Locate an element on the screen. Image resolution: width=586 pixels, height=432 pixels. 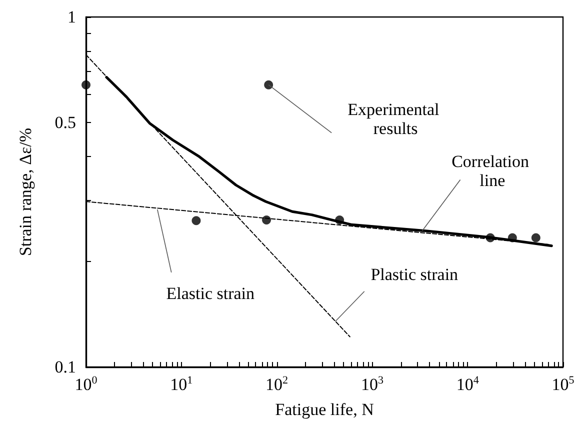
x-axis-title: Fatigue life, N is located at coordinates (324, 409).